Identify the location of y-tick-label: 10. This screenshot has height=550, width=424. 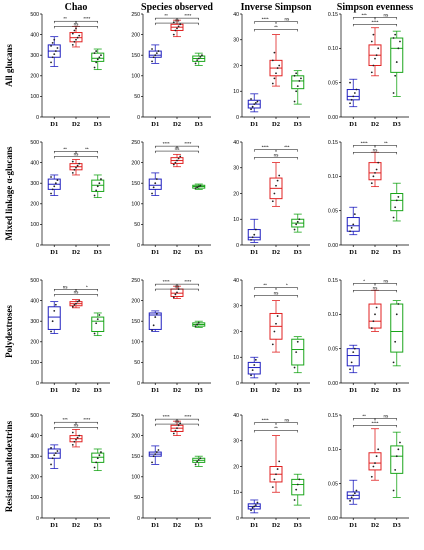
(236, 220).